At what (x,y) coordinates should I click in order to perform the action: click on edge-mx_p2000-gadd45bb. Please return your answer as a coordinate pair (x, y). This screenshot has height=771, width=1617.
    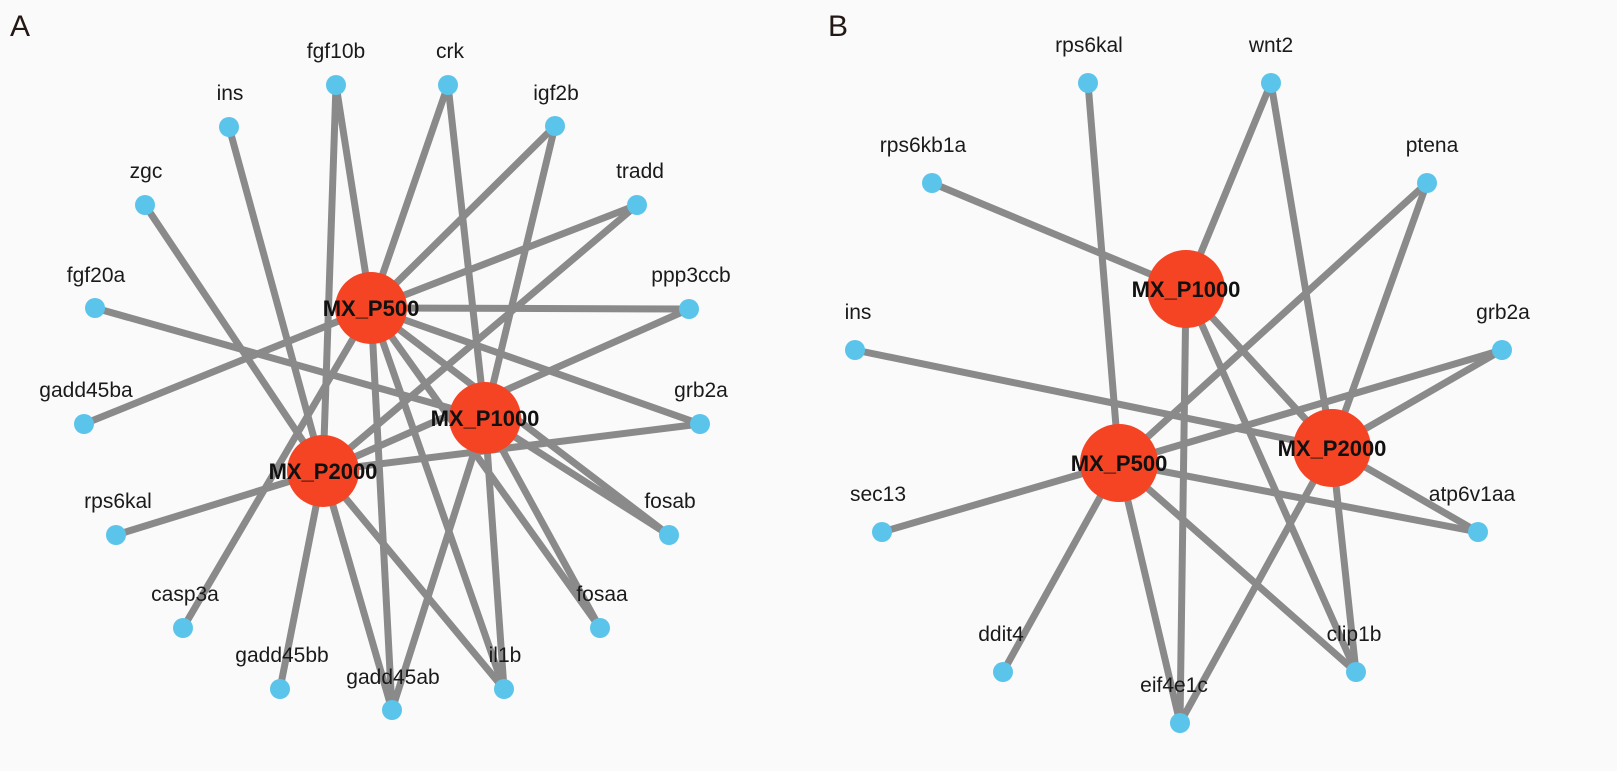
    Looking at the image, I should click on (301, 580).